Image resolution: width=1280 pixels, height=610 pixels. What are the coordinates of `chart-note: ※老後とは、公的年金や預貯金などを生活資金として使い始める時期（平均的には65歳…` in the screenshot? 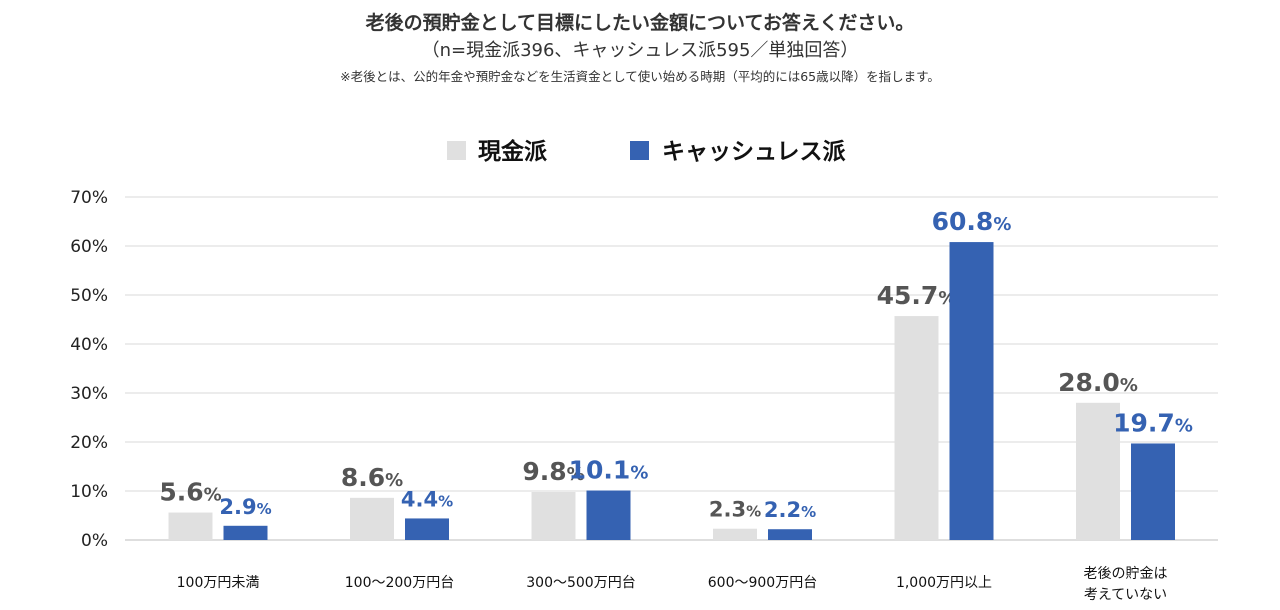 It's located at (640, 76).